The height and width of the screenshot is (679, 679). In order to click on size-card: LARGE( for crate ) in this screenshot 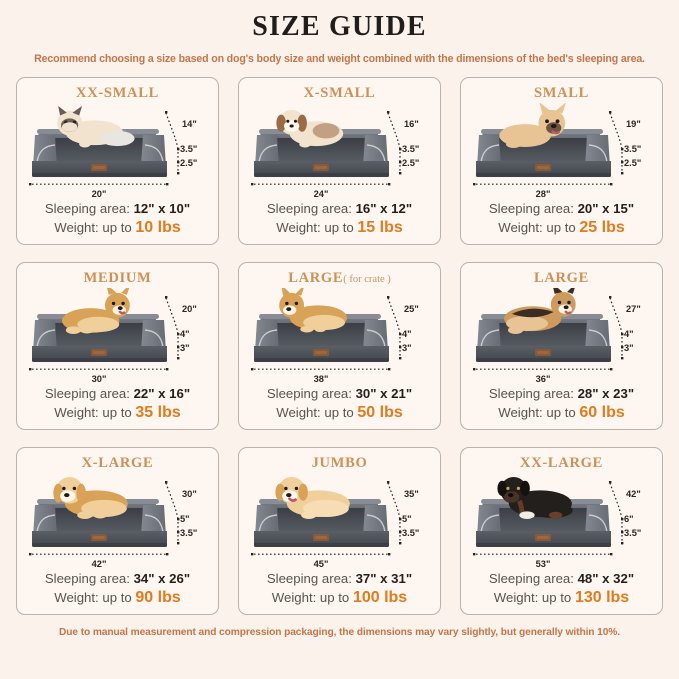, I will do `click(339, 346)`.